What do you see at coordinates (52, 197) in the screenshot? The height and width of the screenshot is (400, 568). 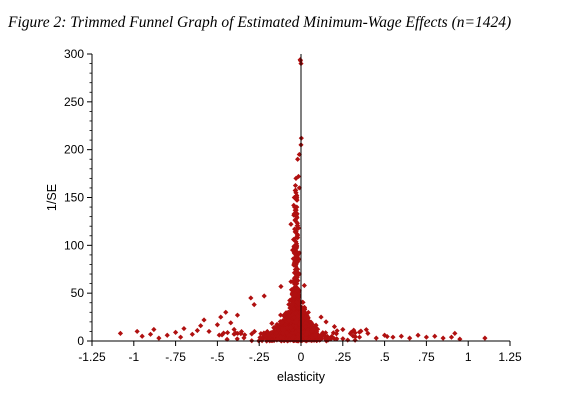 I see `y-axis-label: 1/SE` at bounding box center [52, 197].